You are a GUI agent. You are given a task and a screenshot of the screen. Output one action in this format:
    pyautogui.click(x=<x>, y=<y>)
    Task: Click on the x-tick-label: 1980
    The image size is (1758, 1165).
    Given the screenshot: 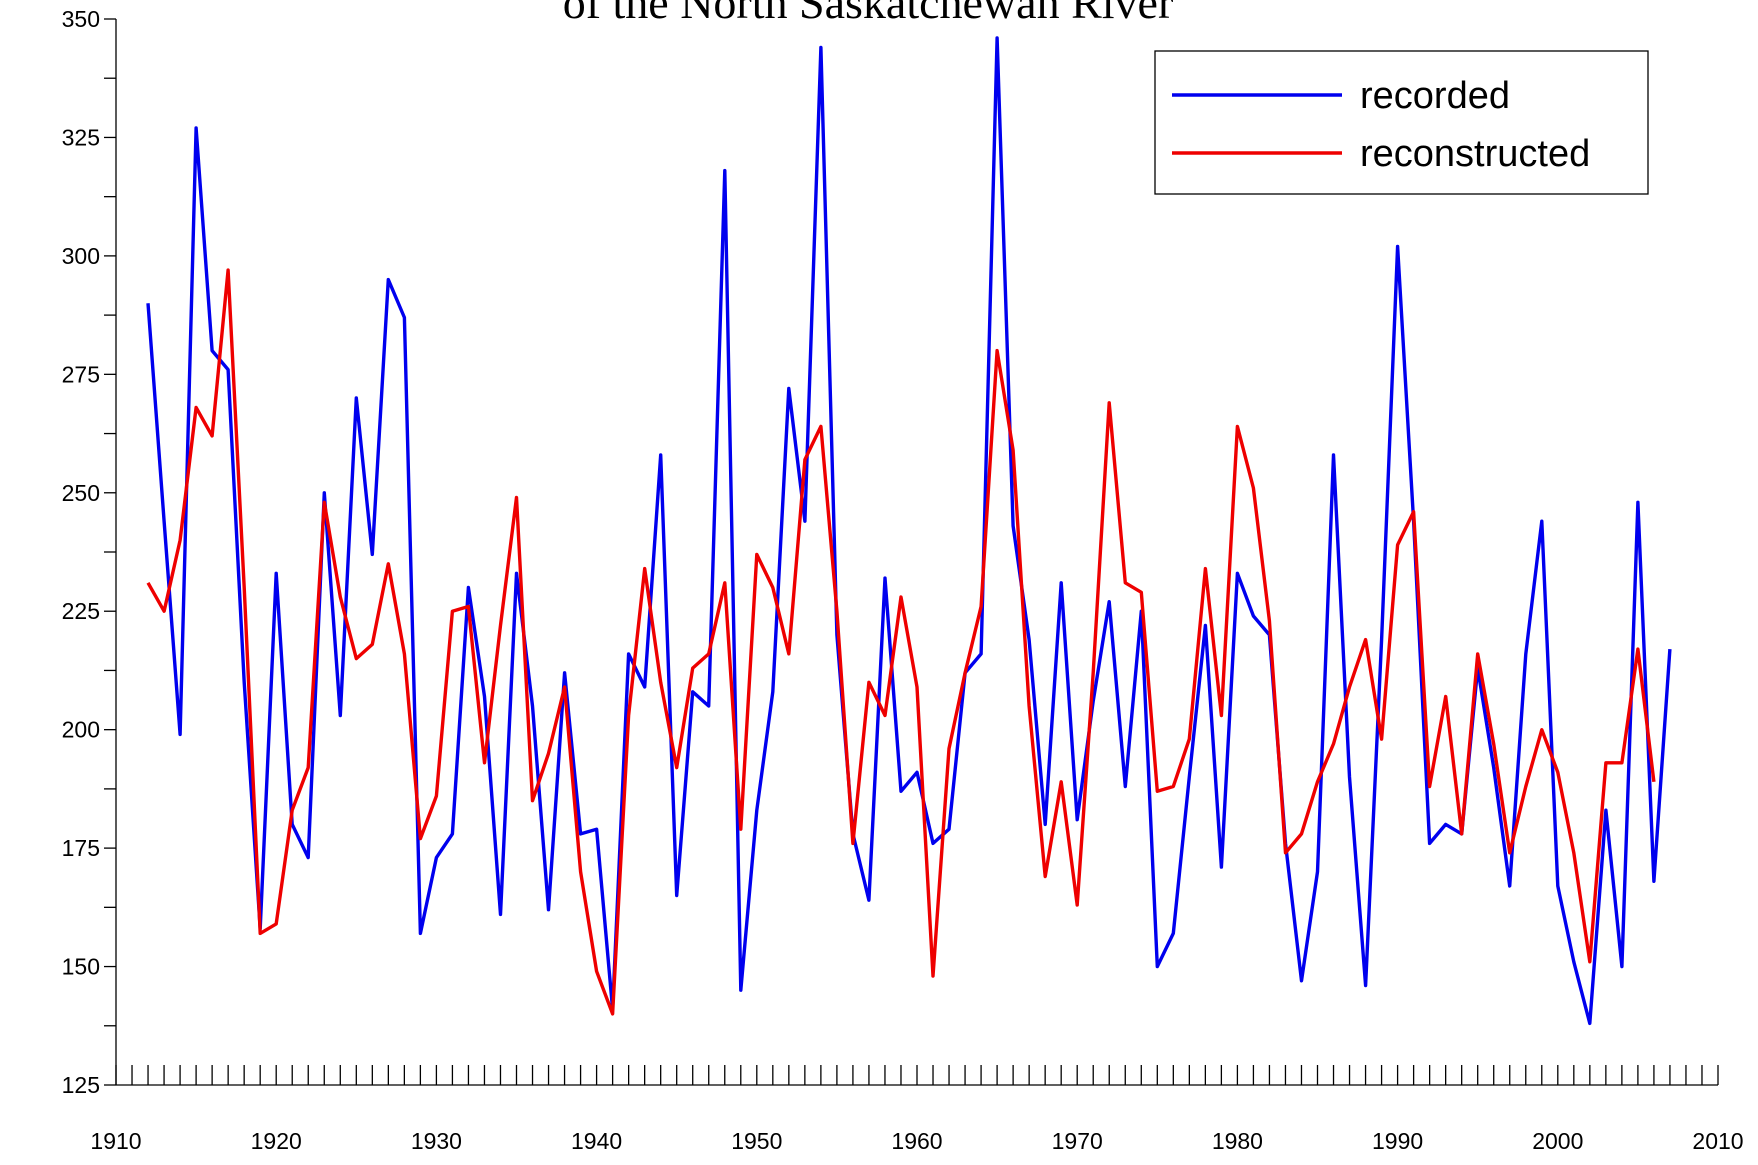 What is the action you would take?
    pyautogui.click(x=1237, y=1141)
    